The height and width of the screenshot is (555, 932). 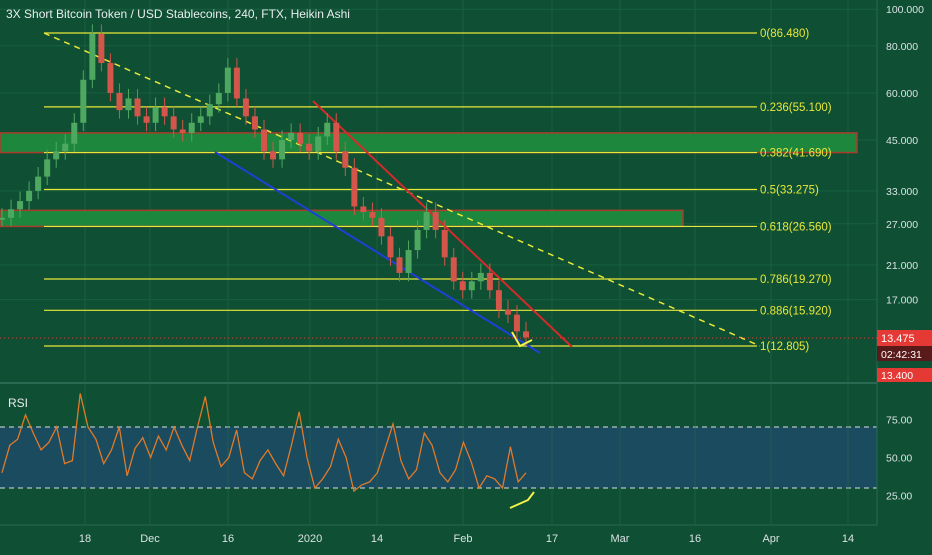 I want to click on rsi-tick-label: 75.00, so click(x=899, y=420).